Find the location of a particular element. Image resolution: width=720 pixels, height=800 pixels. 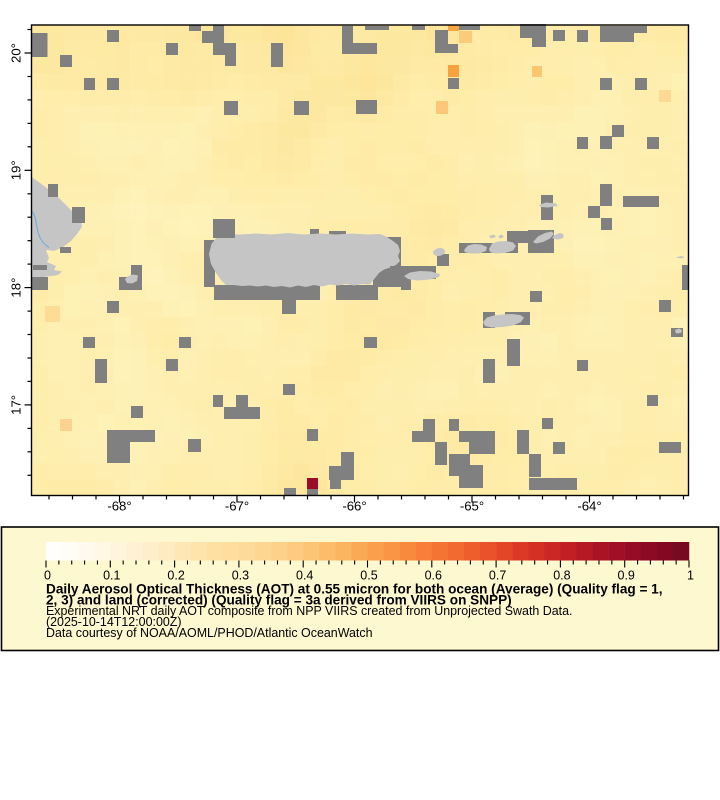

svg-text: 0 is located at coordinates (47, 576).